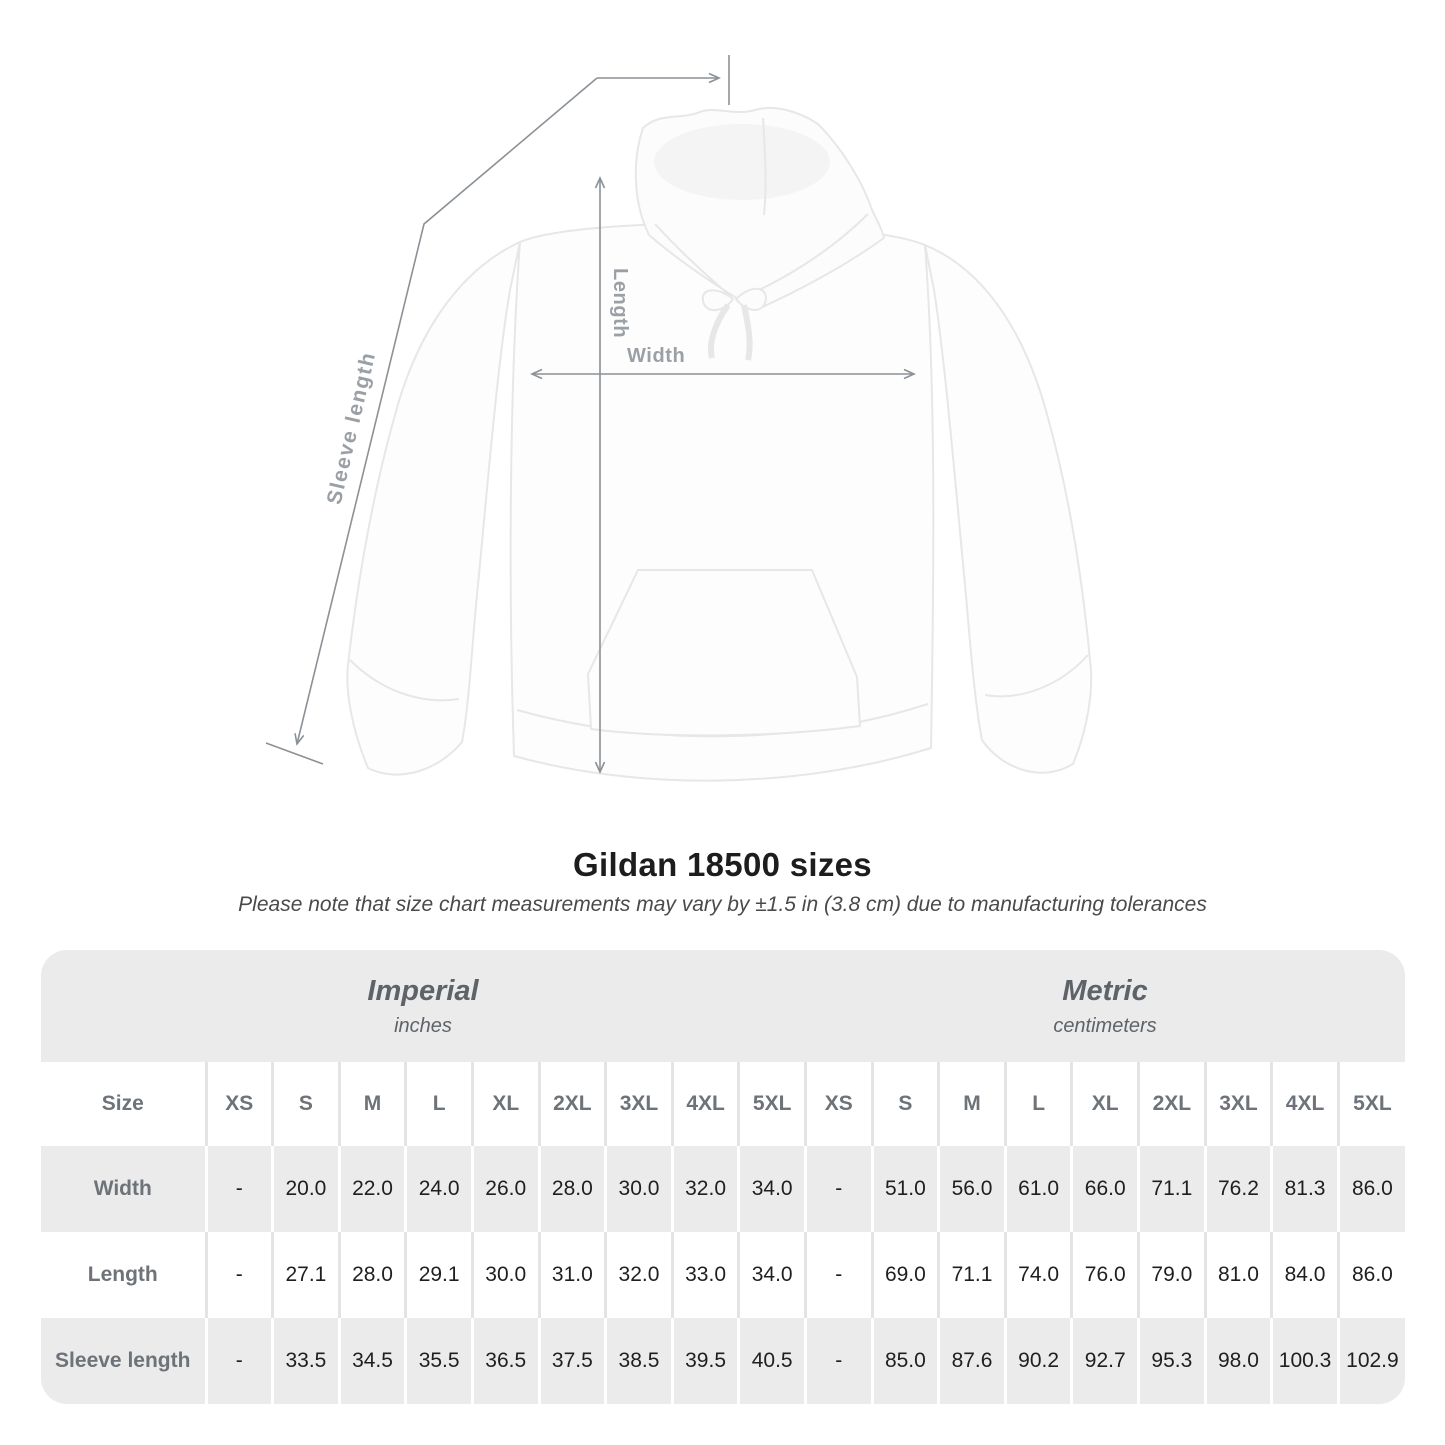  What do you see at coordinates (1105, 990) in the screenshot?
I see `metric-title: Metric` at bounding box center [1105, 990].